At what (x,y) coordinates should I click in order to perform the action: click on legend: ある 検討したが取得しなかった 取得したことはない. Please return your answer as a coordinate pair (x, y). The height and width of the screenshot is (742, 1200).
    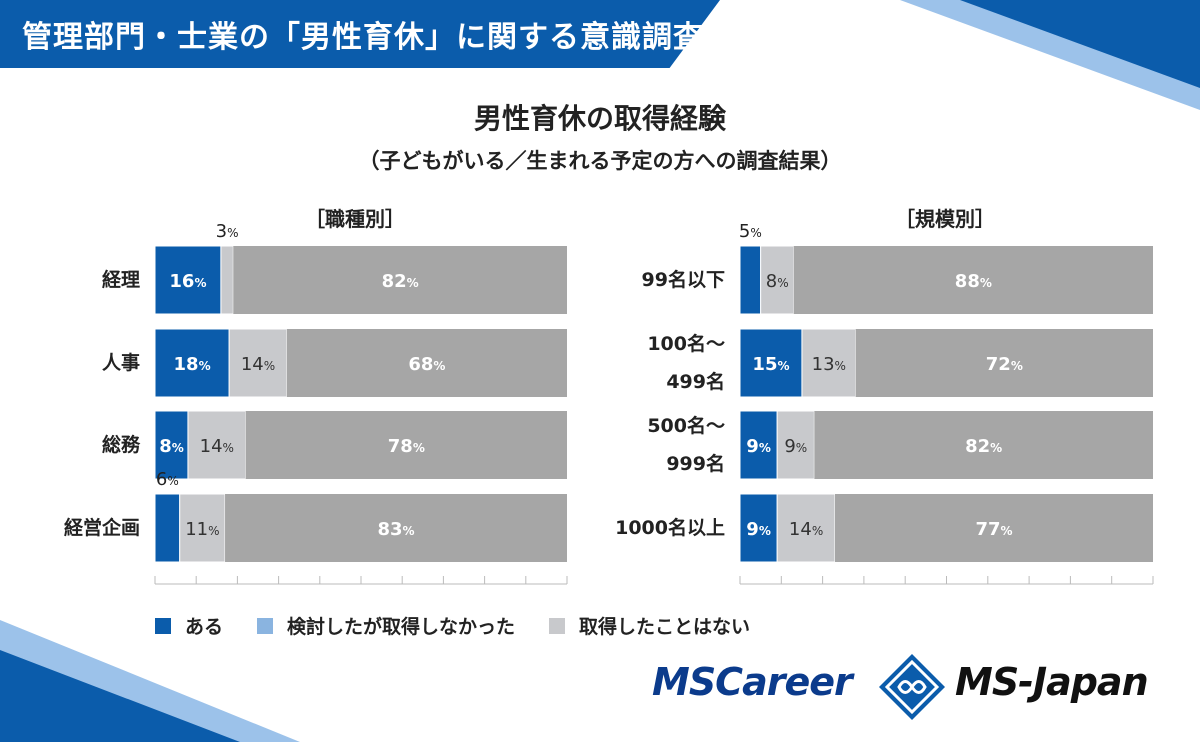
    Looking at the image, I should click on (469, 625).